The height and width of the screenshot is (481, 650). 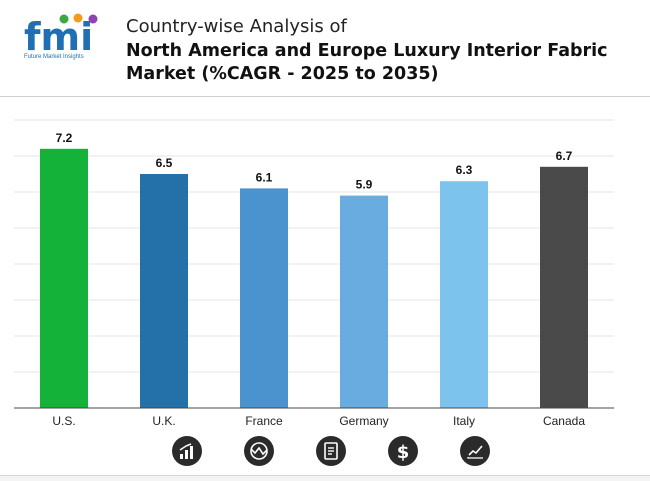 I want to click on data-label: 6.3, so click(x=464, y=170).